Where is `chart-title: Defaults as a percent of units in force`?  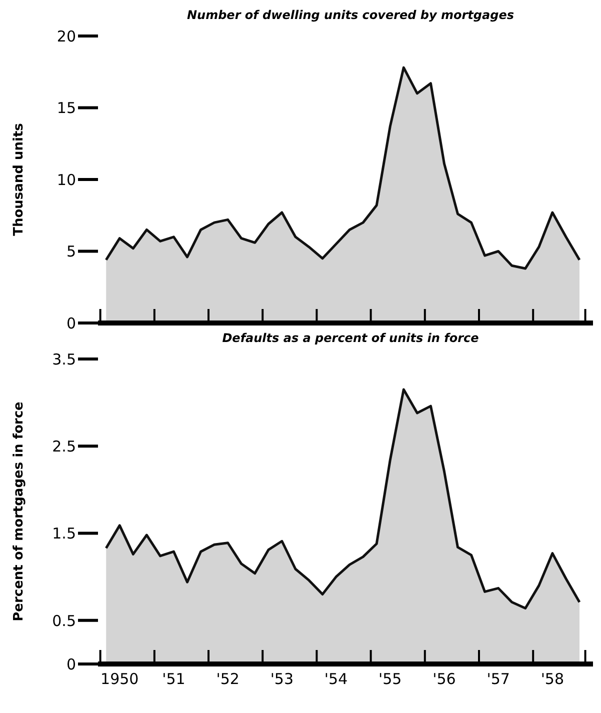 chart-title: Defaults as a percent of units in force is located at coordinates (350, 339).